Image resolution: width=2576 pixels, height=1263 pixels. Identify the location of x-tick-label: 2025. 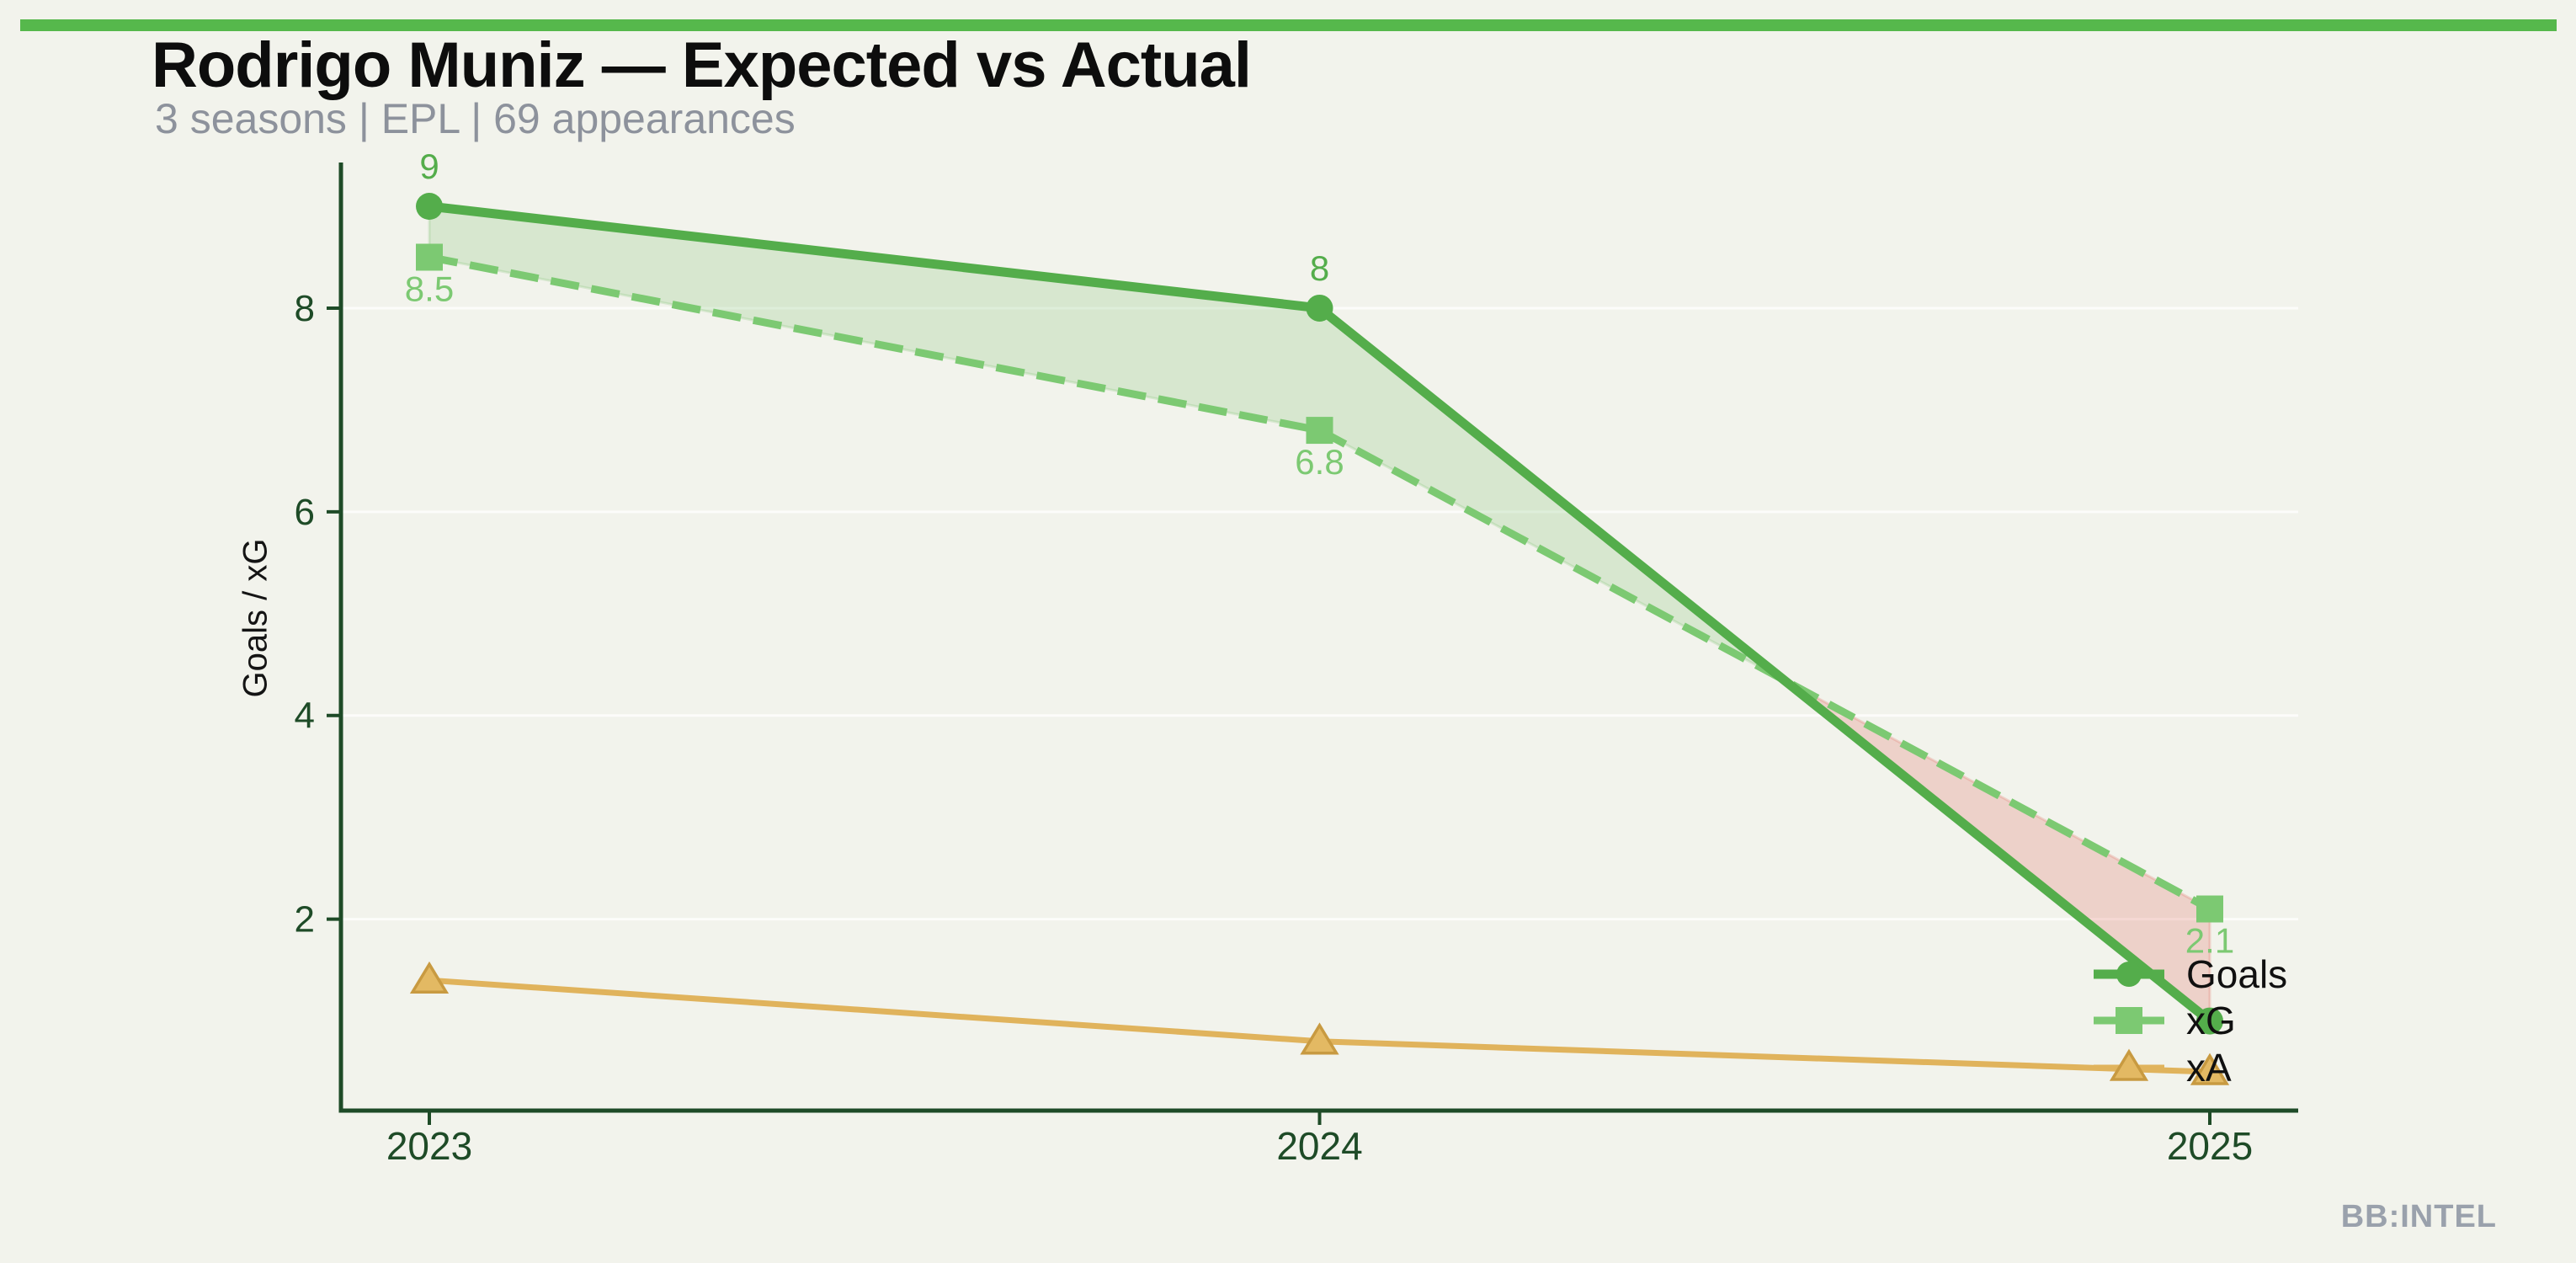
(2210, 1146).